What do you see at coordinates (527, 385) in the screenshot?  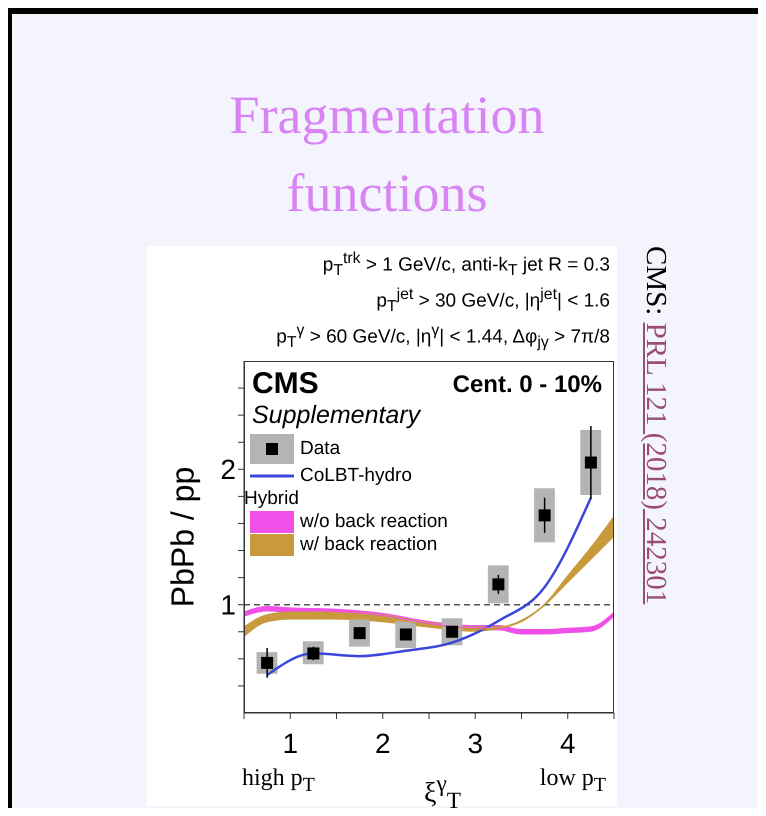 I see `annotation: Cent. 0 - 10%` at bounding box center [527, 385].